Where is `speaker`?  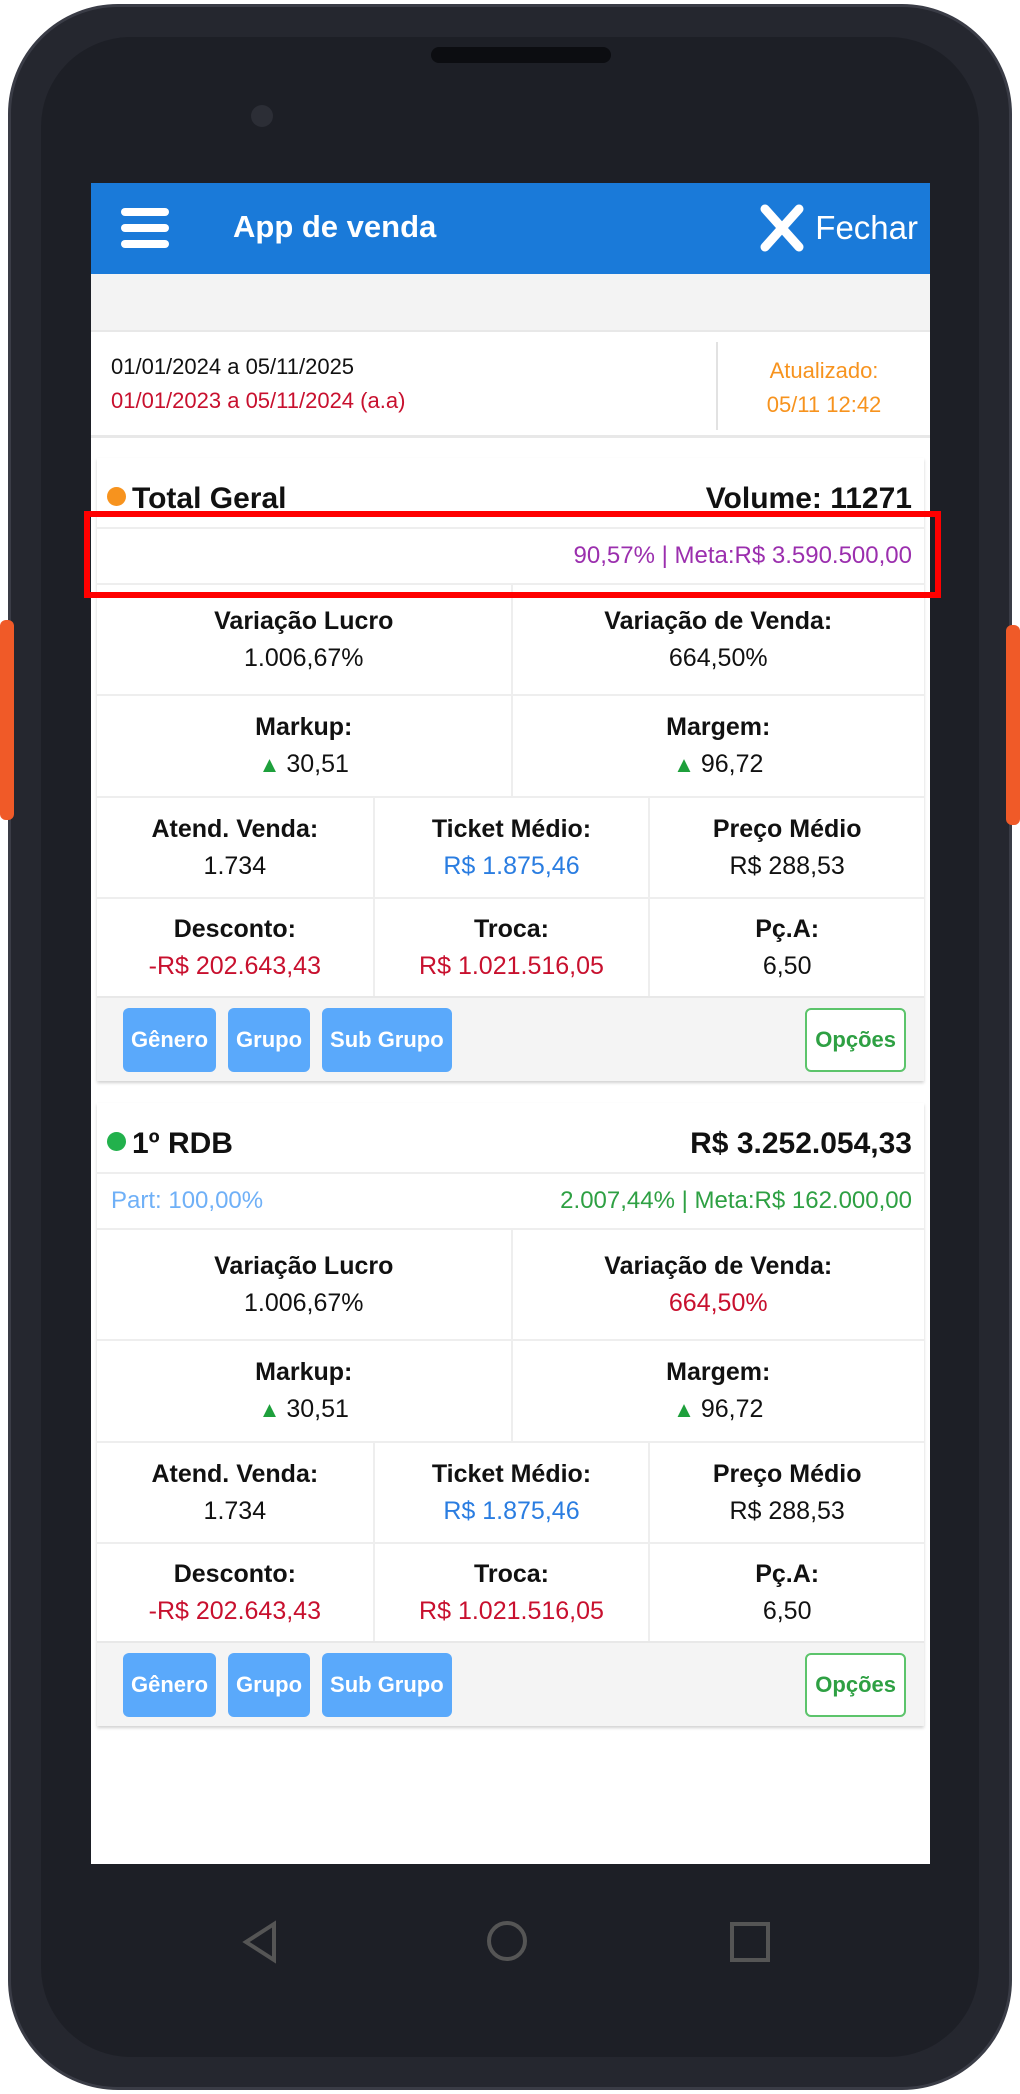
speaker is located at coordinates (521, 55).